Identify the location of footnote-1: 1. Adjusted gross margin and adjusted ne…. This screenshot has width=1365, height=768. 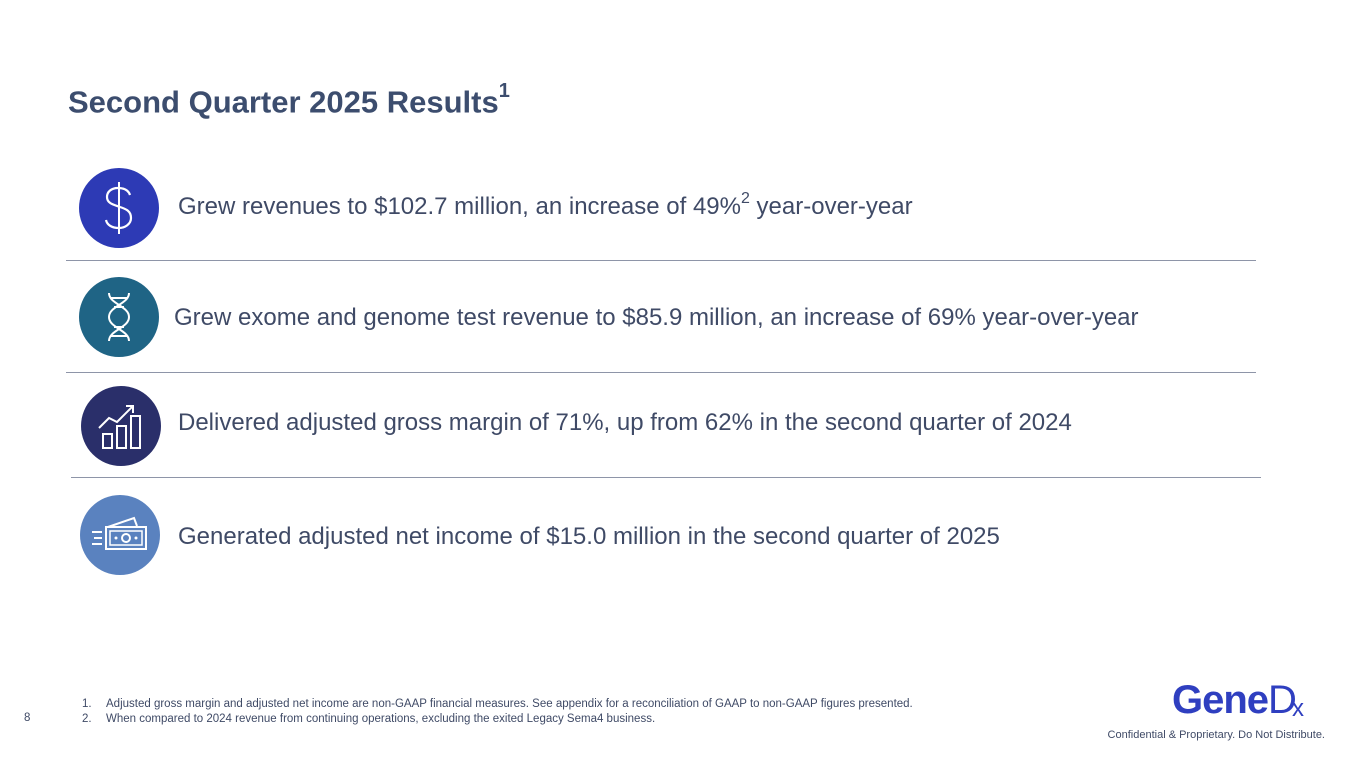
(497, 704).